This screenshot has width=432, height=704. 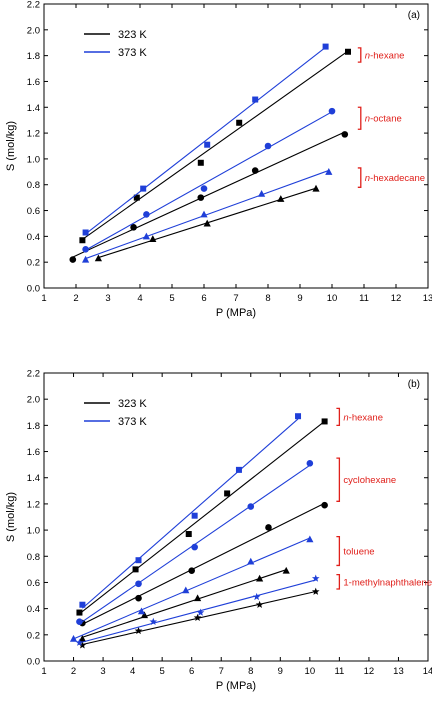 I want to click on annotation-rest: -octane, so click(x=386, y=119).